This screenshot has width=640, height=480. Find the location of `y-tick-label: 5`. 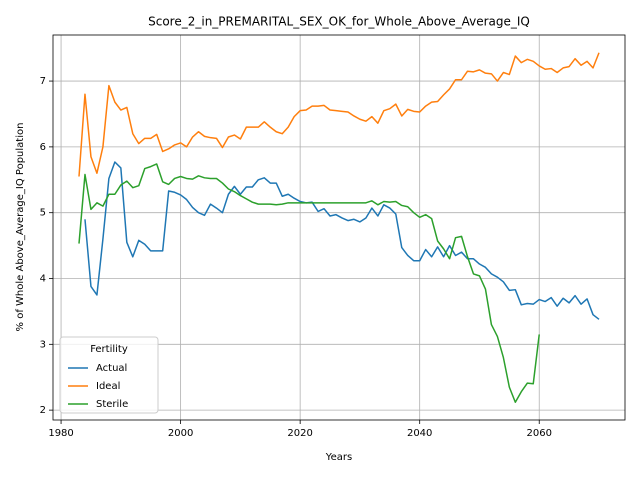

y-tick-label: 5 is located at coordinates (43, 213).